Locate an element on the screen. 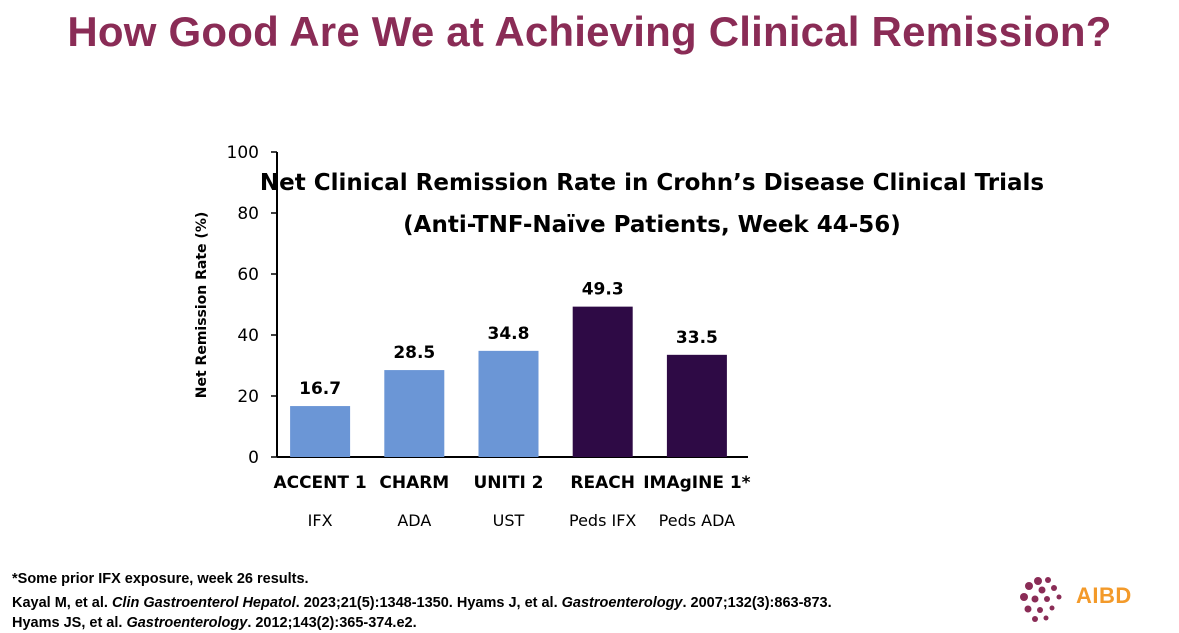  y-tick-label: 80 is located at coordinates (248, 214).